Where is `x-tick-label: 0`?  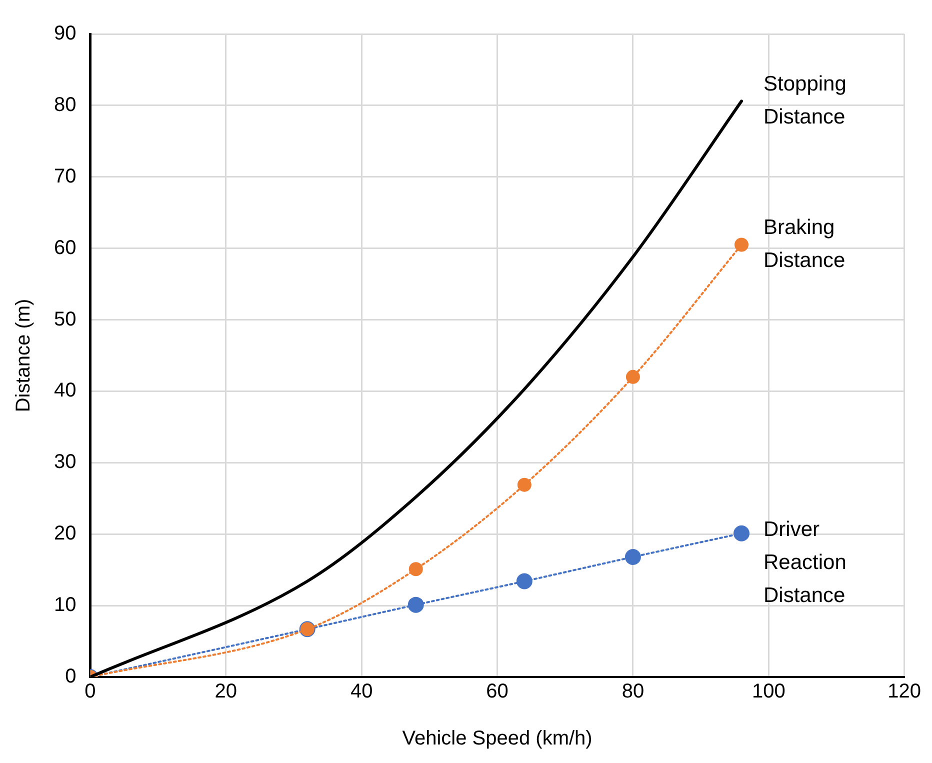
x-tick-label: 0 is located at coordinates (90, 691).